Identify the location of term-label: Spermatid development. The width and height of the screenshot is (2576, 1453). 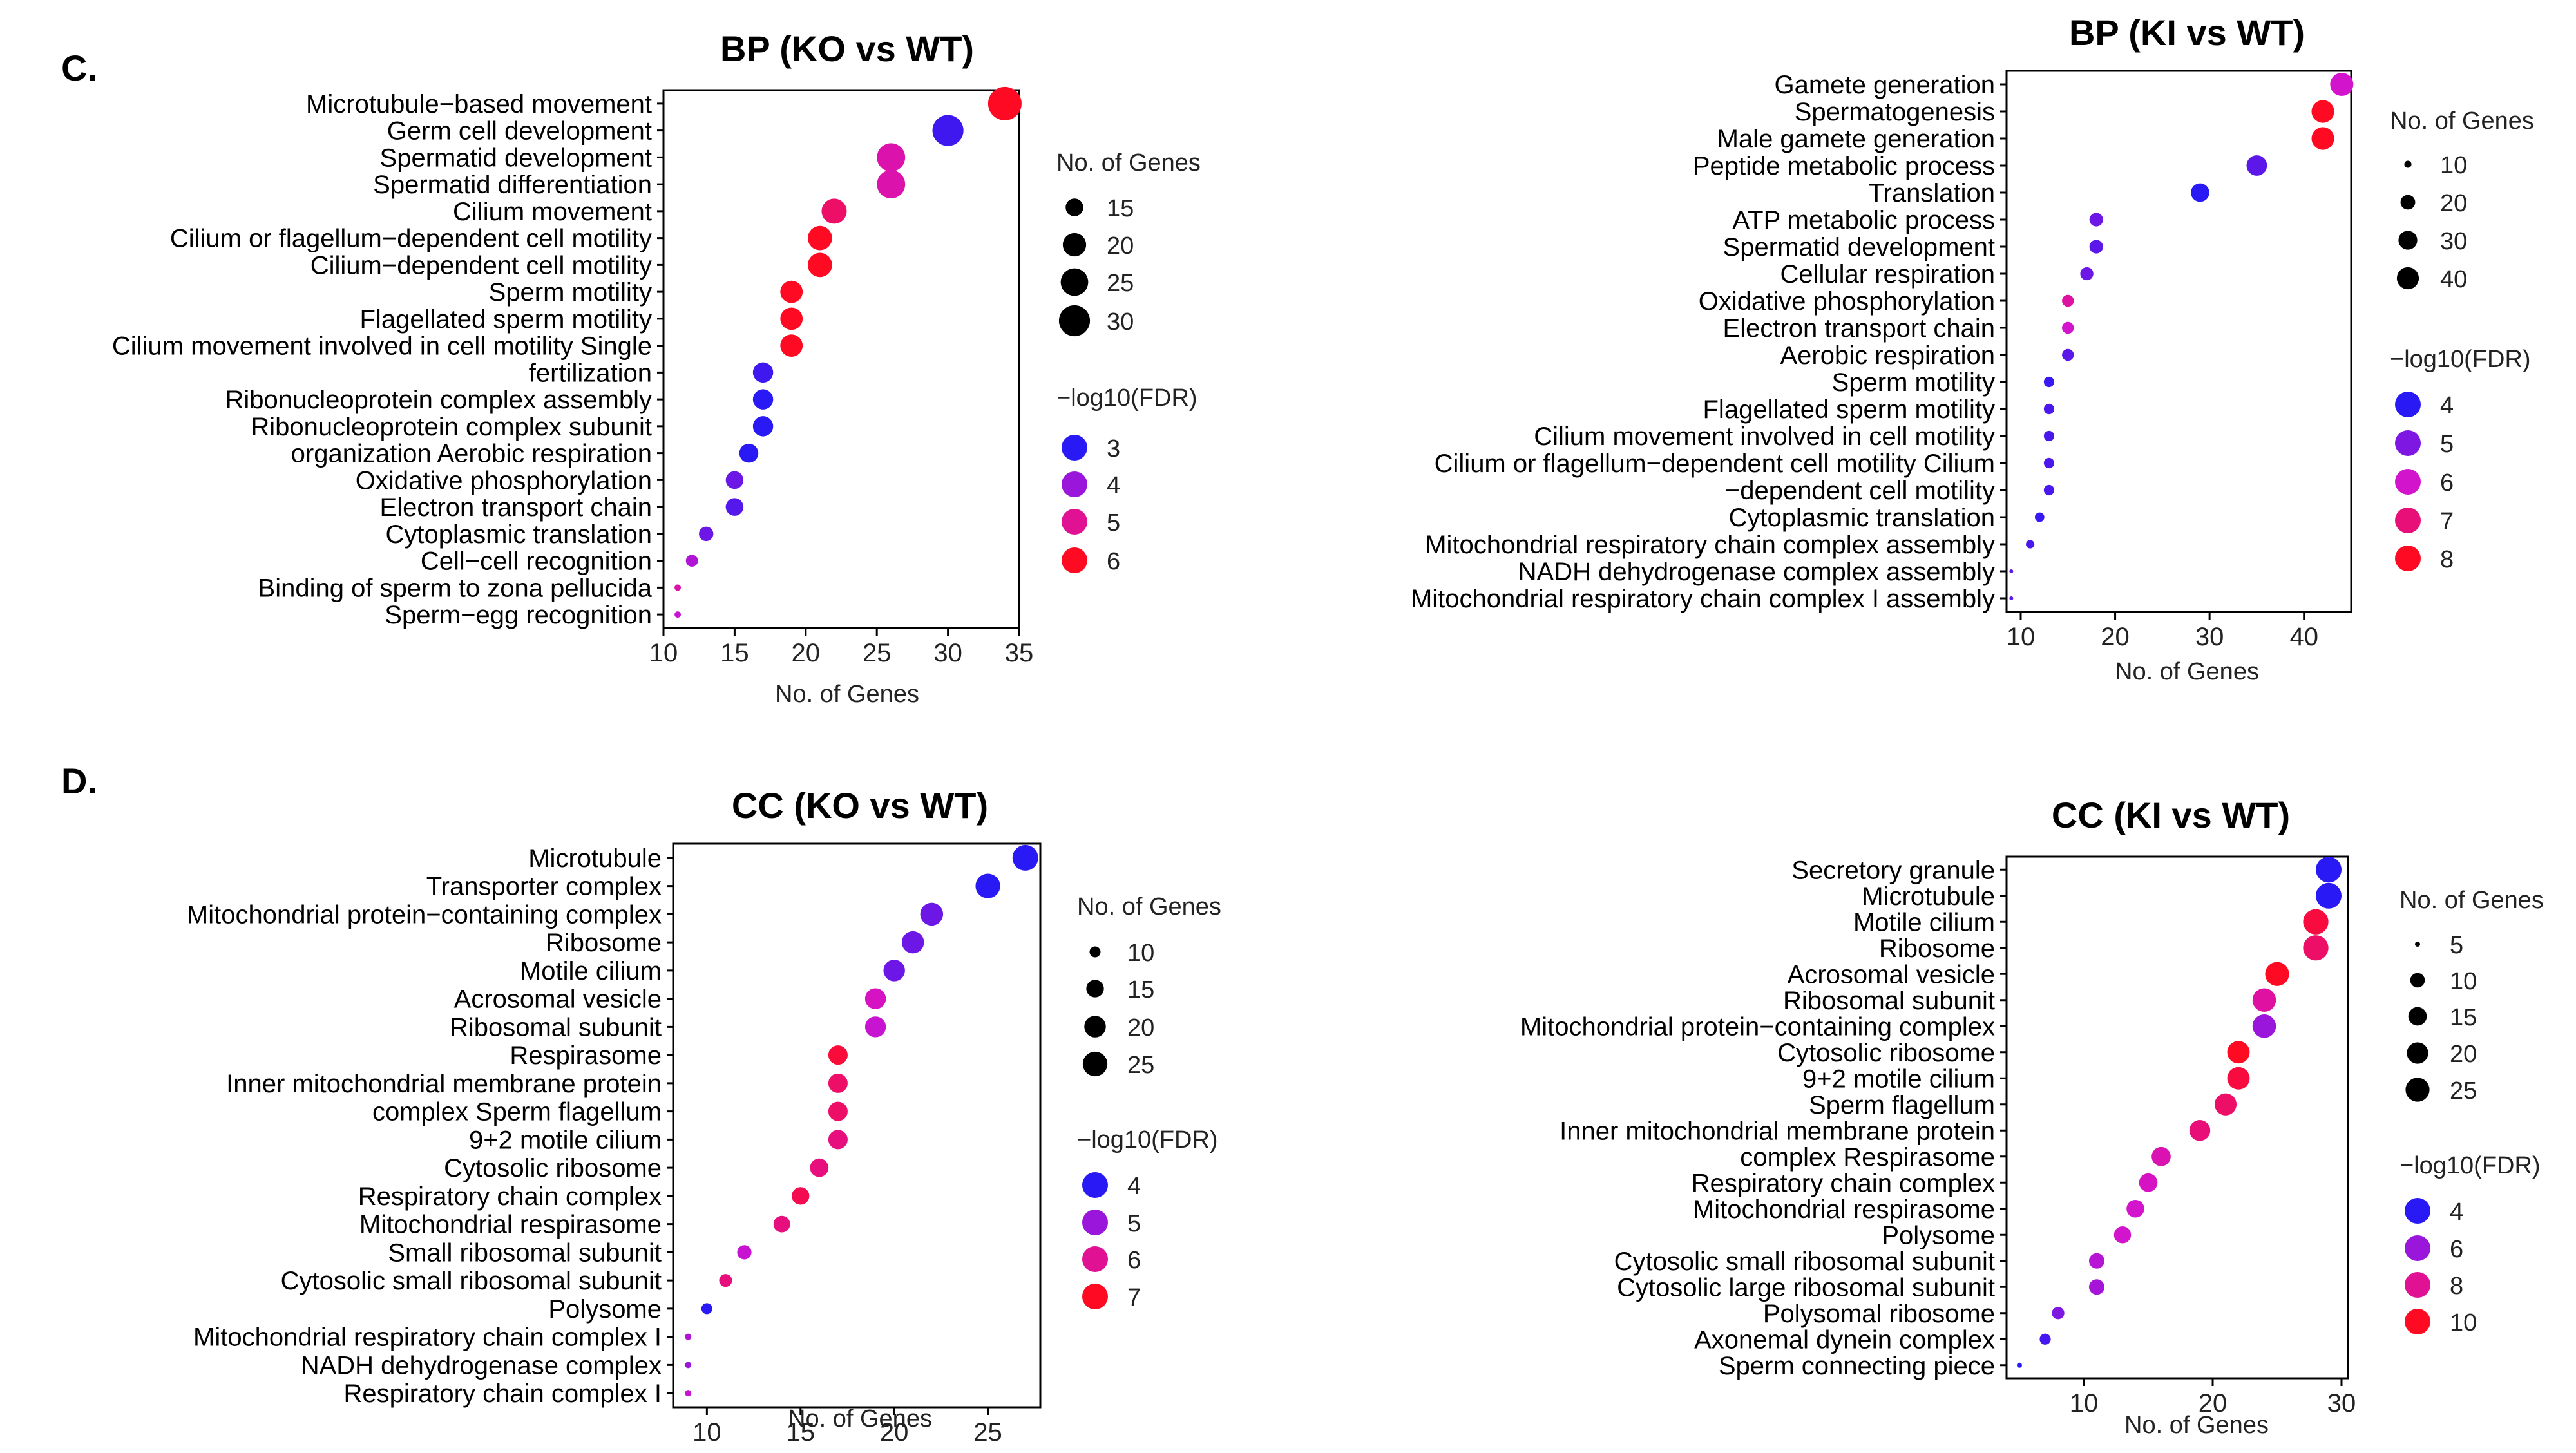
(1859, 247).